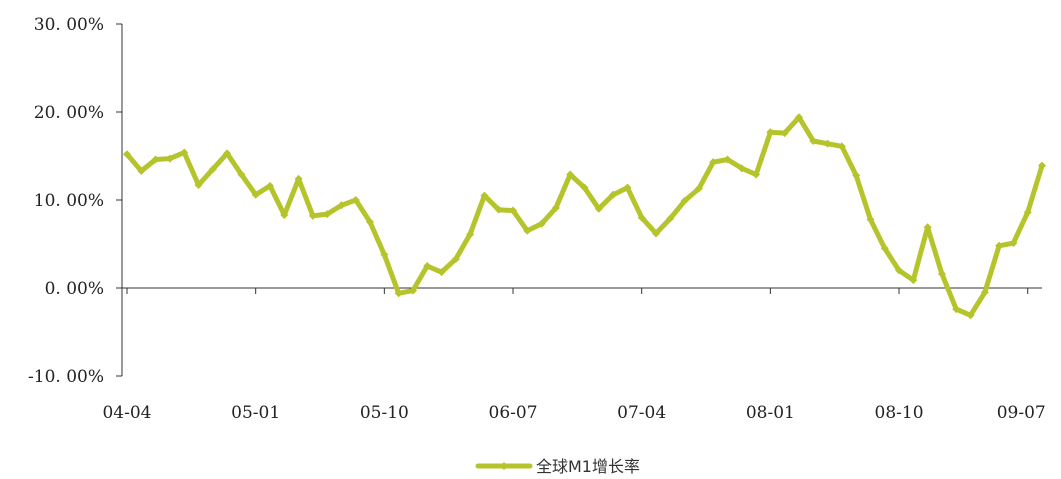  What do you see at coordinates (770, 413) in the screenshot?
I see `x-tick-label: 08-01` at bounding box center [770, 413].